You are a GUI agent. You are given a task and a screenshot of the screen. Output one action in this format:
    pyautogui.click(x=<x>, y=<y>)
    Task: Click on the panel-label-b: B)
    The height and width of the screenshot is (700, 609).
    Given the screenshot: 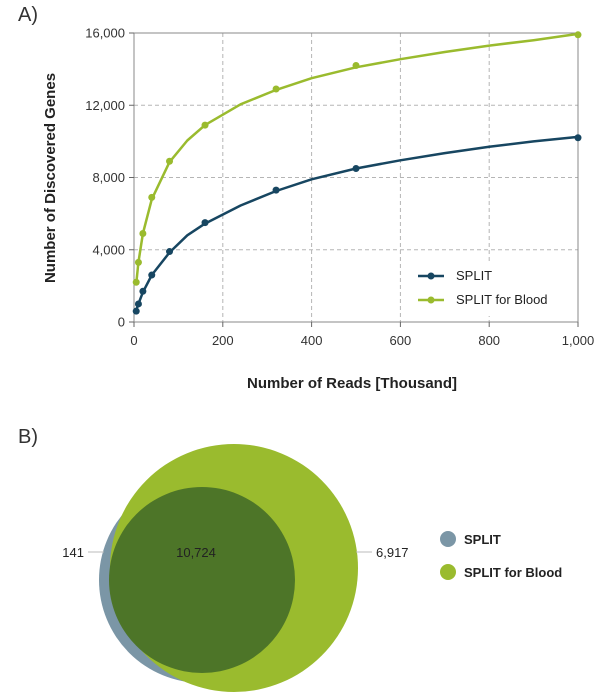 What is the action you would take?
    pyautogui.click(x=28, y=437)
    